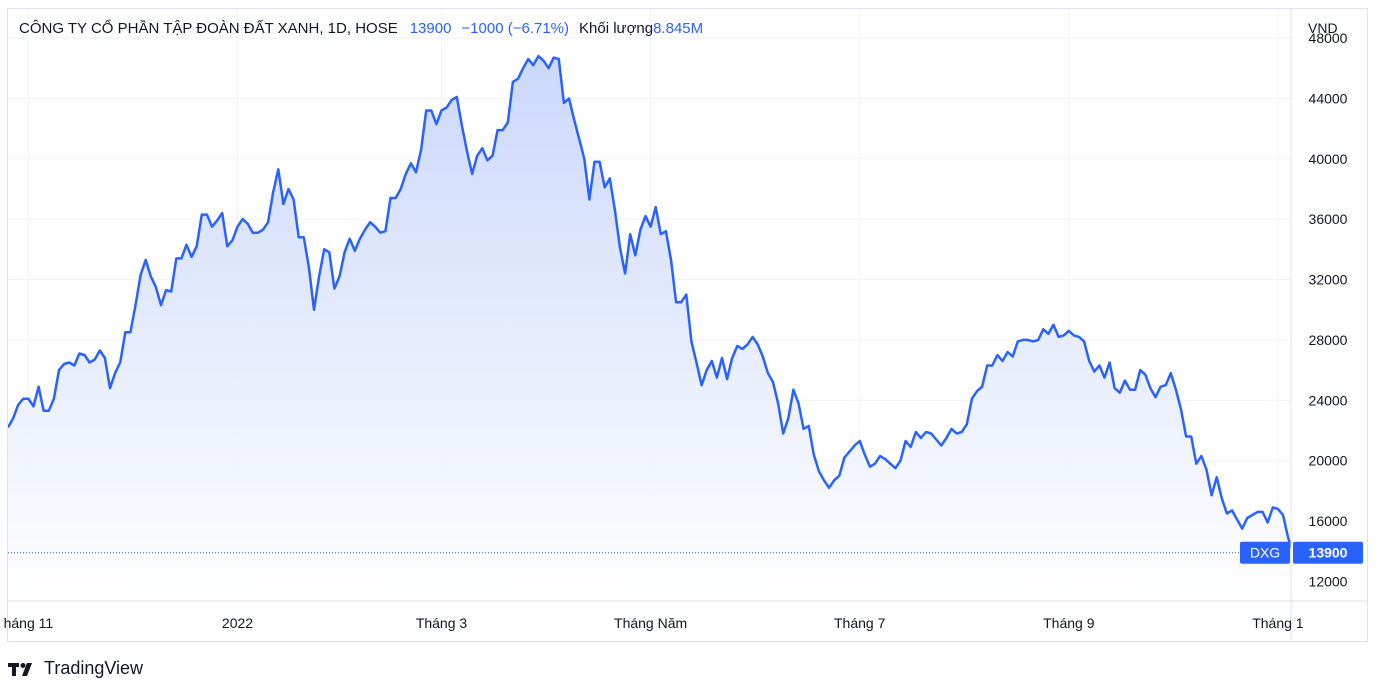 This screenshot has height=696, width=1385. I want to click on y-tick-label: 44000, so click(1328, 98).